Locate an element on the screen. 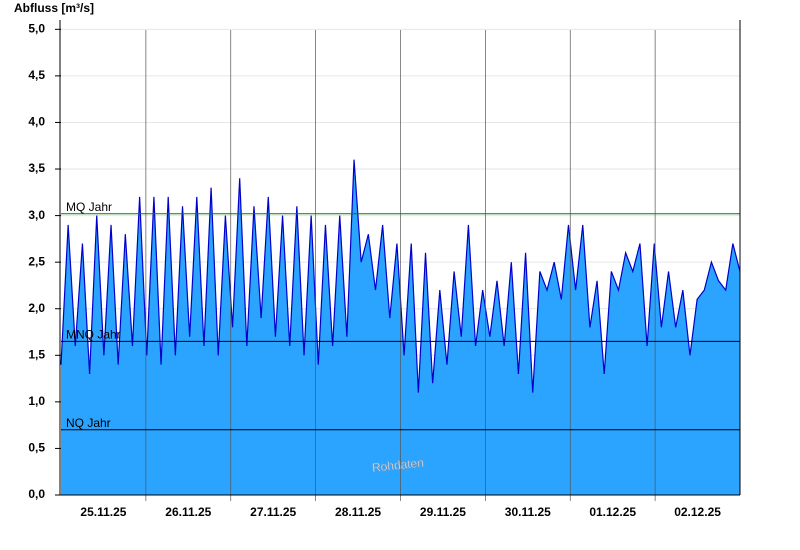 The height and width of the screenshot is (550, 800). x-tick-label: 26.11.25 is located at coordinates (188, 512).